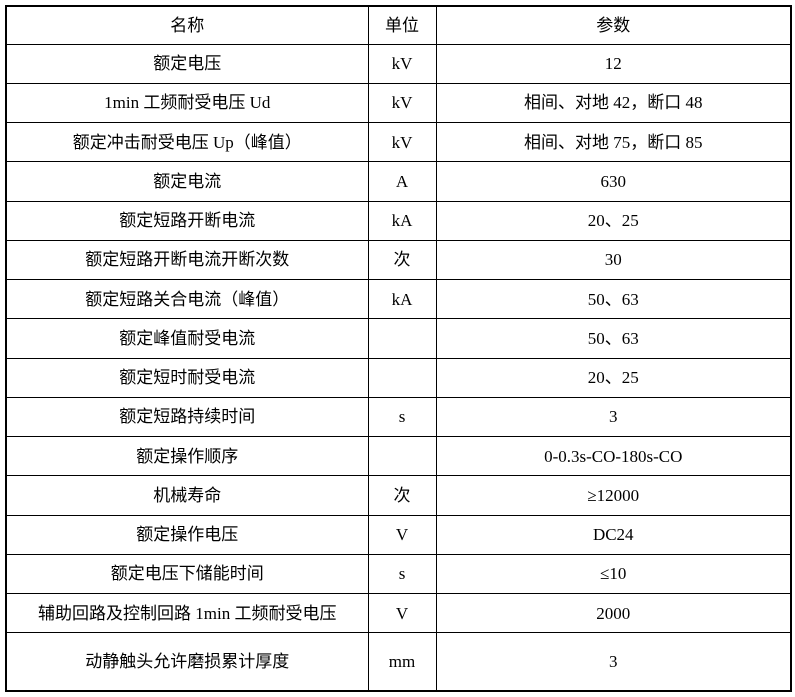 The image size is (795, 697). What do you see at coordinates (613, 103) in the screenshot?
I see `row-cell-param: 相间、对地 42，断口 48` at bounding box center [613, 103].